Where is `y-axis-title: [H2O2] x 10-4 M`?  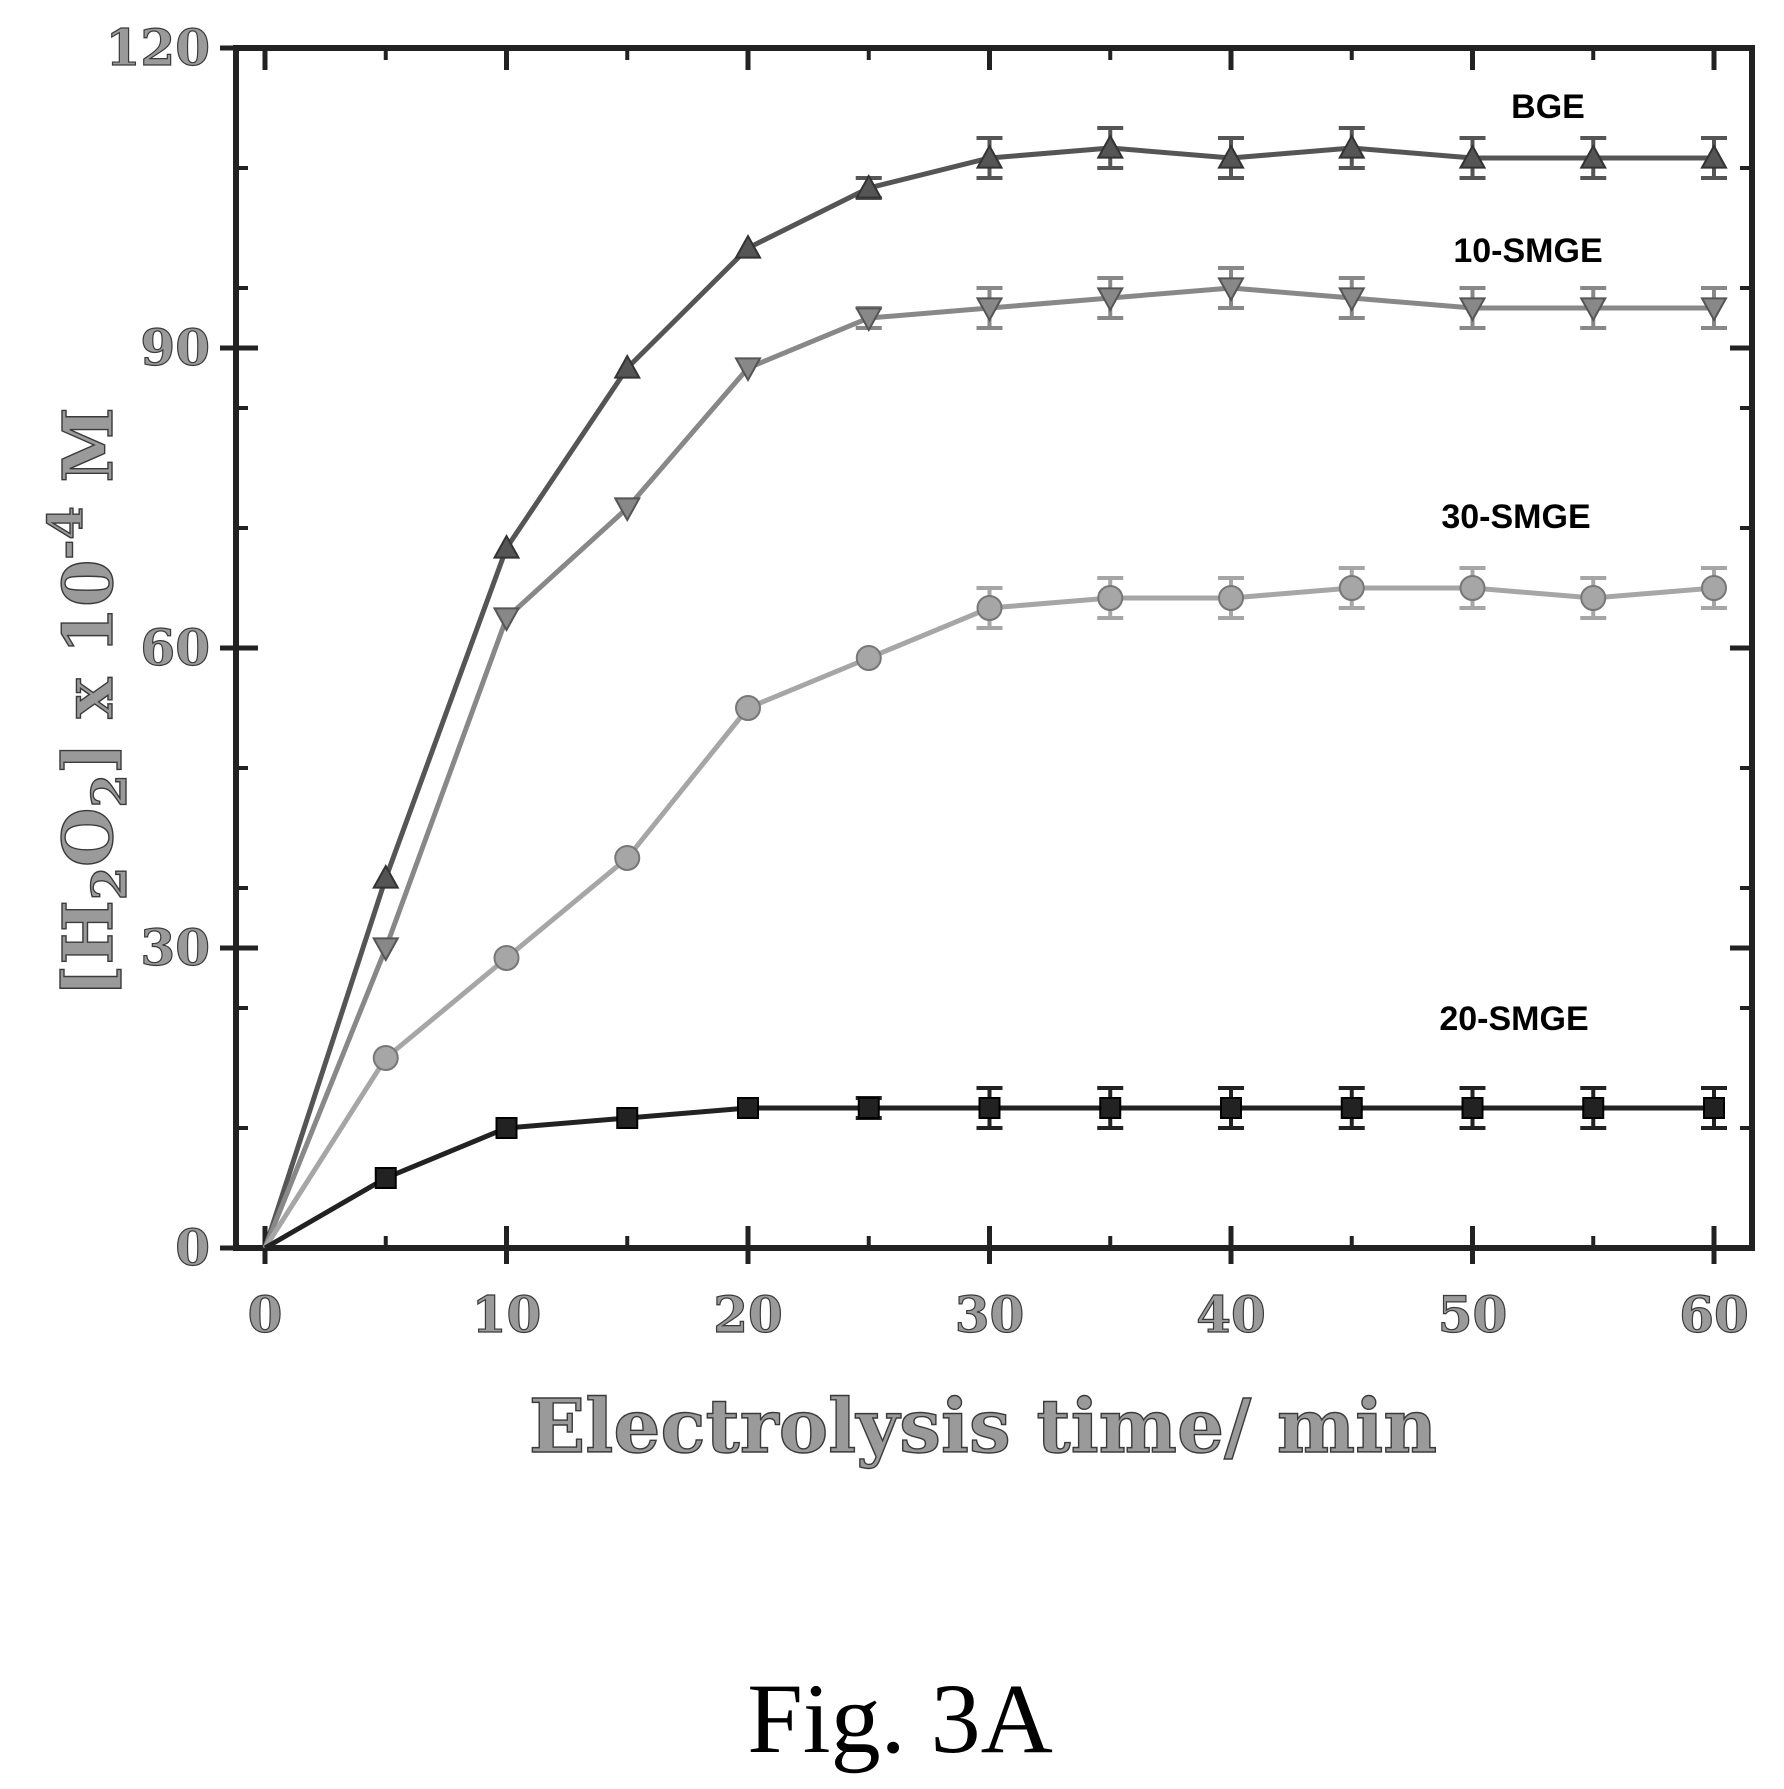
y-axis-title: [H2O2] x 10-4 M is located at coordinates (88, 701).